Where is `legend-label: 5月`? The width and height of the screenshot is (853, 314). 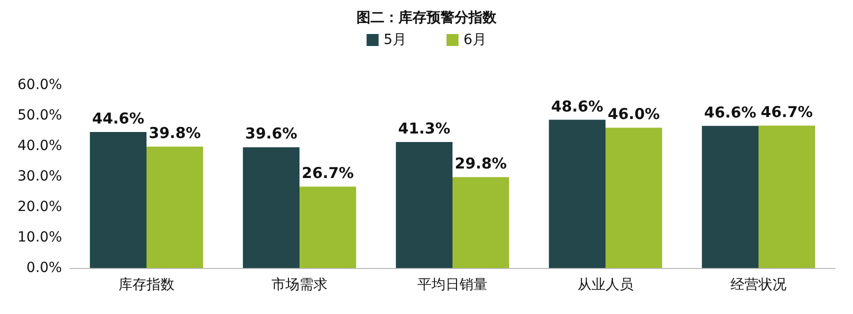
legend-label: 5月 is located at coordinates (395, 40).